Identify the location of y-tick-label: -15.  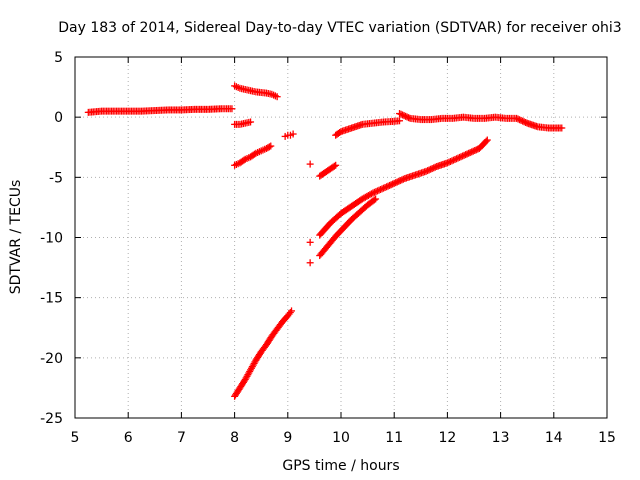
(51, 299).